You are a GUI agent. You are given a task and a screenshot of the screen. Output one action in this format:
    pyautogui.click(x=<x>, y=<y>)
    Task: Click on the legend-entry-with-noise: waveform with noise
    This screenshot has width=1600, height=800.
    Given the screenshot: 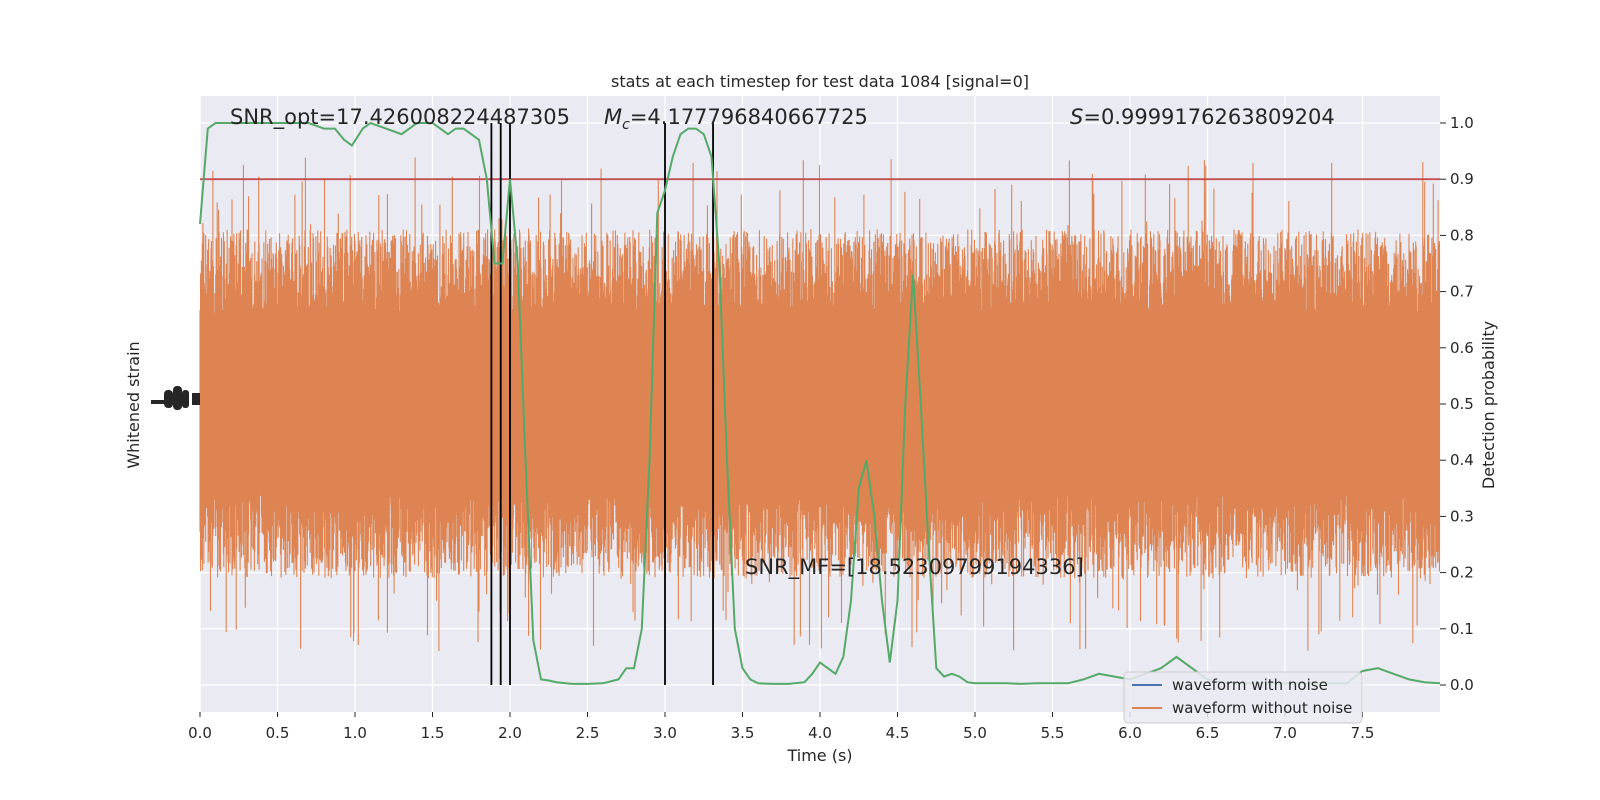 What is the action you would take?
    pyautogui.click(x=1250, y=685)
    